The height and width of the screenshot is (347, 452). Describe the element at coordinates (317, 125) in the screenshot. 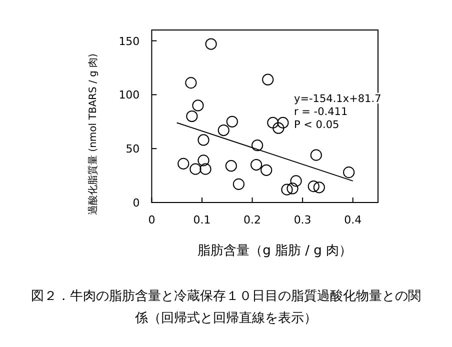

I see `annotation: P < 0.05` at that location.